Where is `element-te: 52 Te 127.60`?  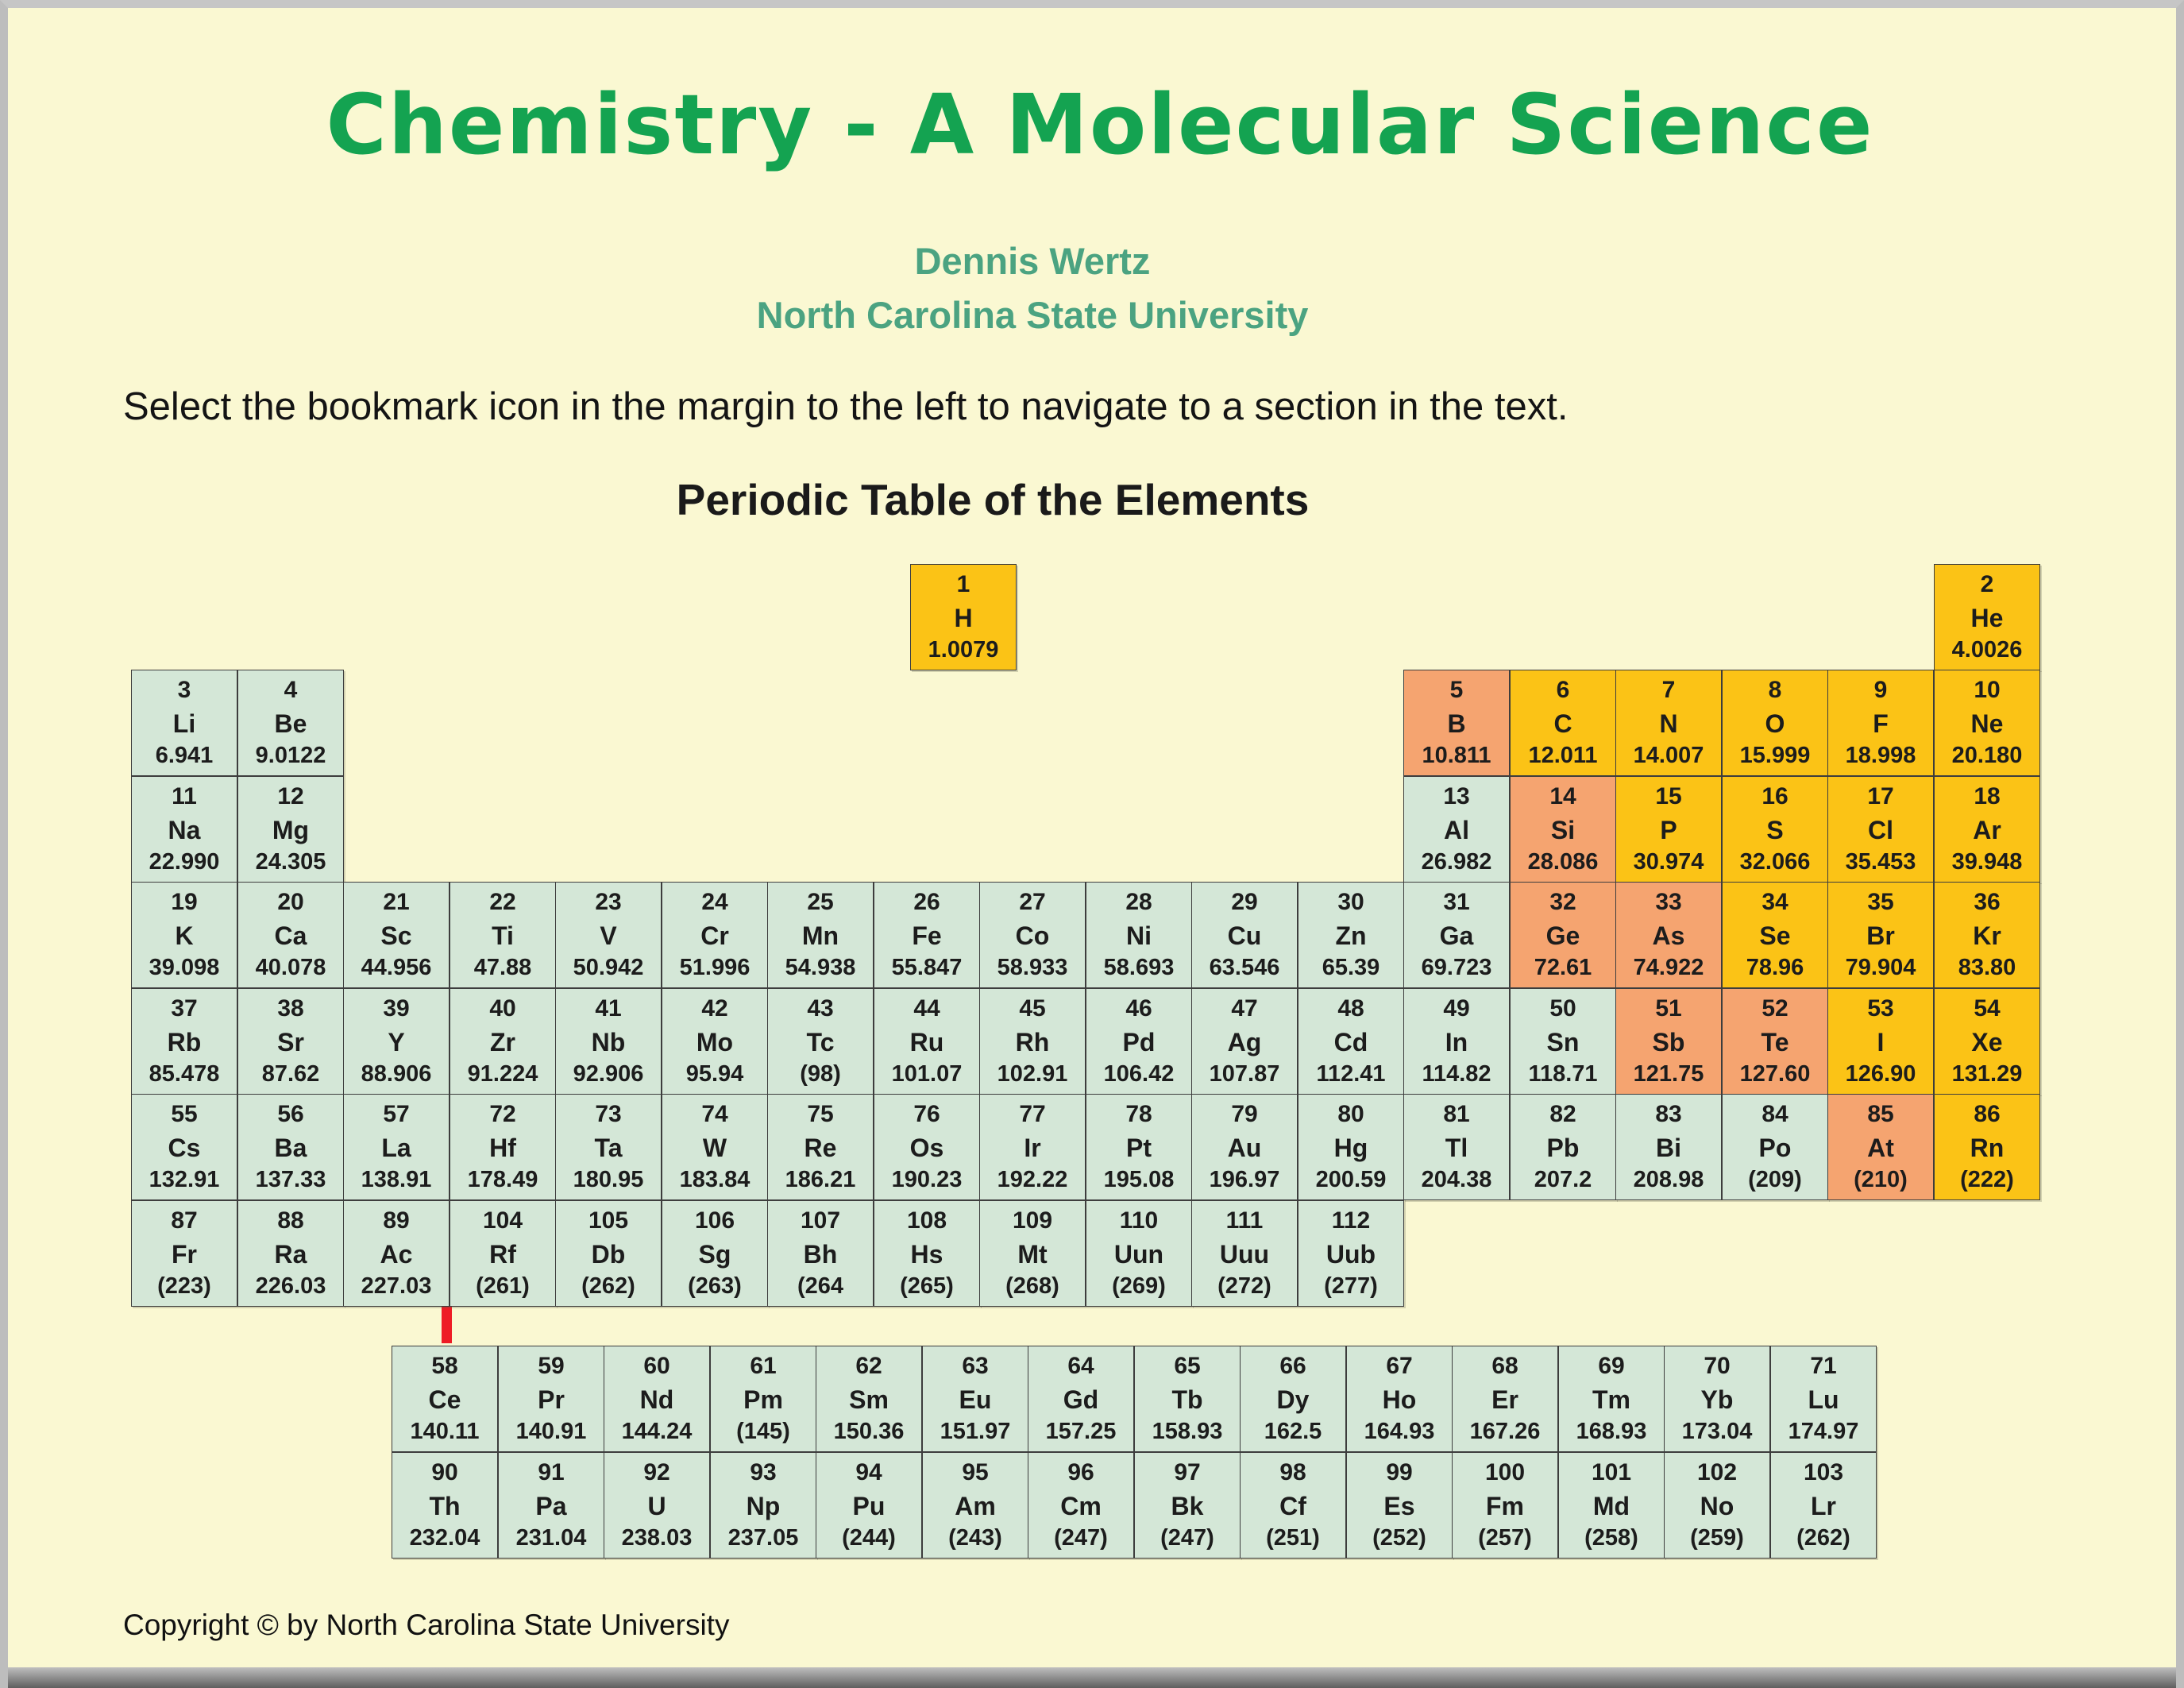 element-te: 52 Te 127.60 is located at coordinates (1775, 1041).